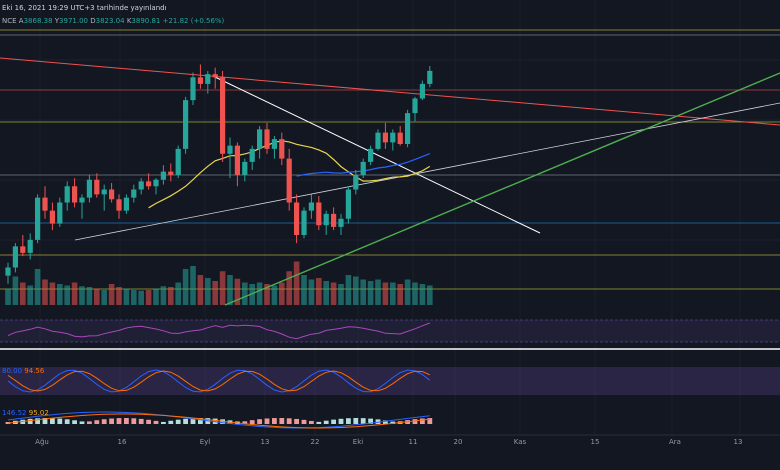 Image resolution: width=780 pixels, height=470 pixels. I want to click on stoch-d: 94.56, so click(34, 371).